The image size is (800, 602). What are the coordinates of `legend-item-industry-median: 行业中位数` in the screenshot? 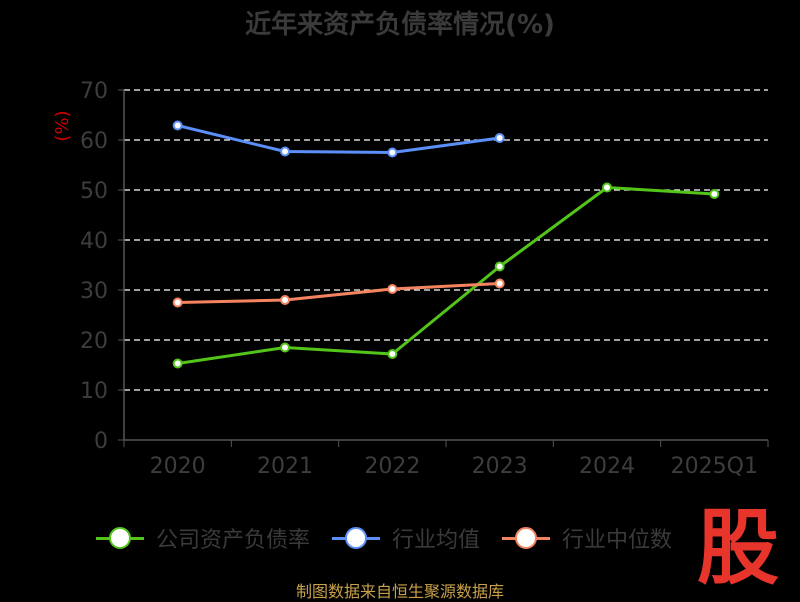 It's located at (587, 538).